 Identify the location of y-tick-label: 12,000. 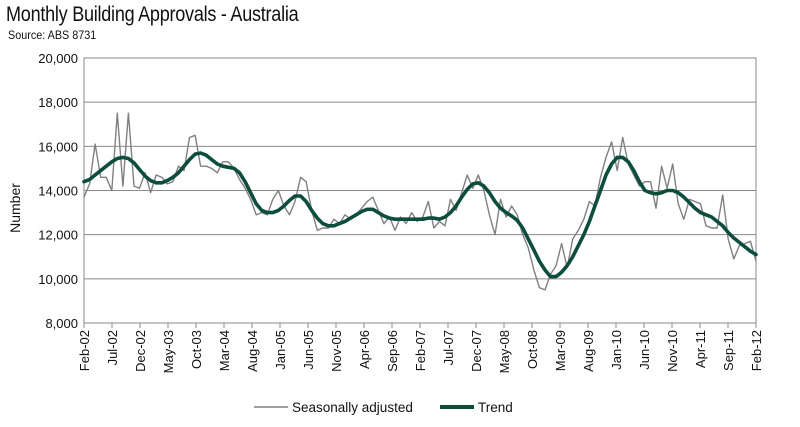
(58, 235).